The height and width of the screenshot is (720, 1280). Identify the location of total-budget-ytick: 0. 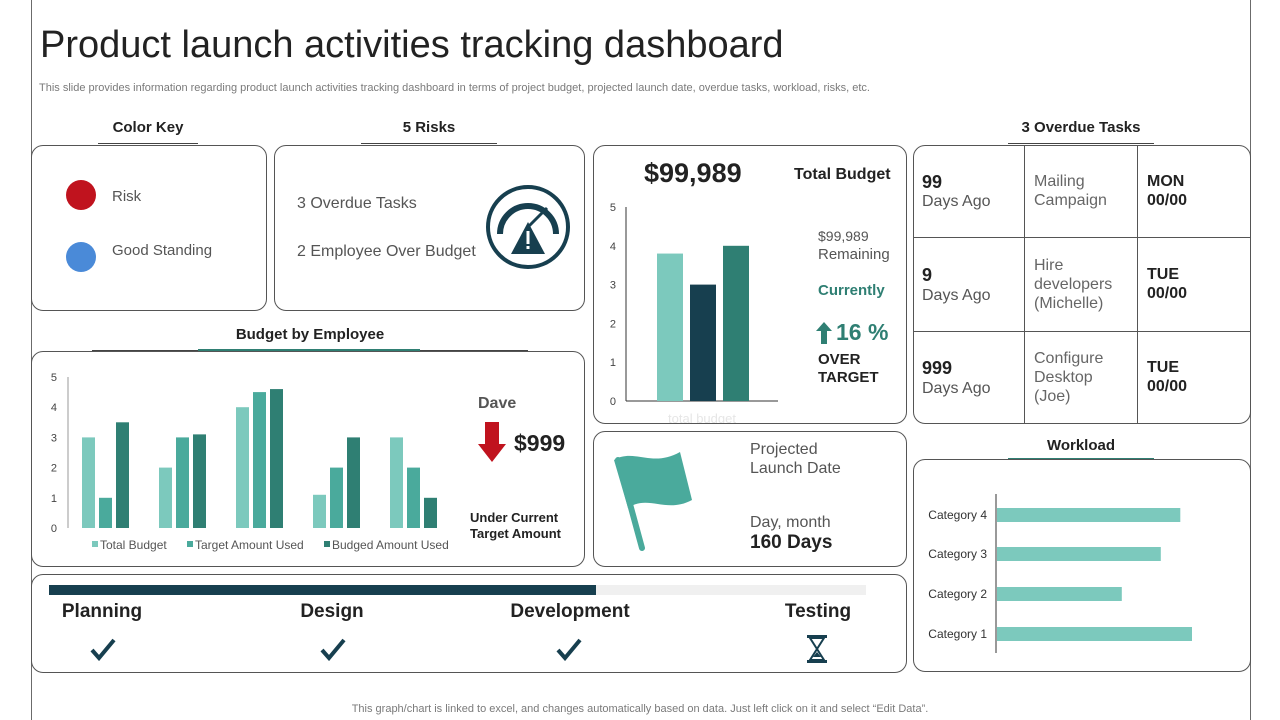
(613, 402).